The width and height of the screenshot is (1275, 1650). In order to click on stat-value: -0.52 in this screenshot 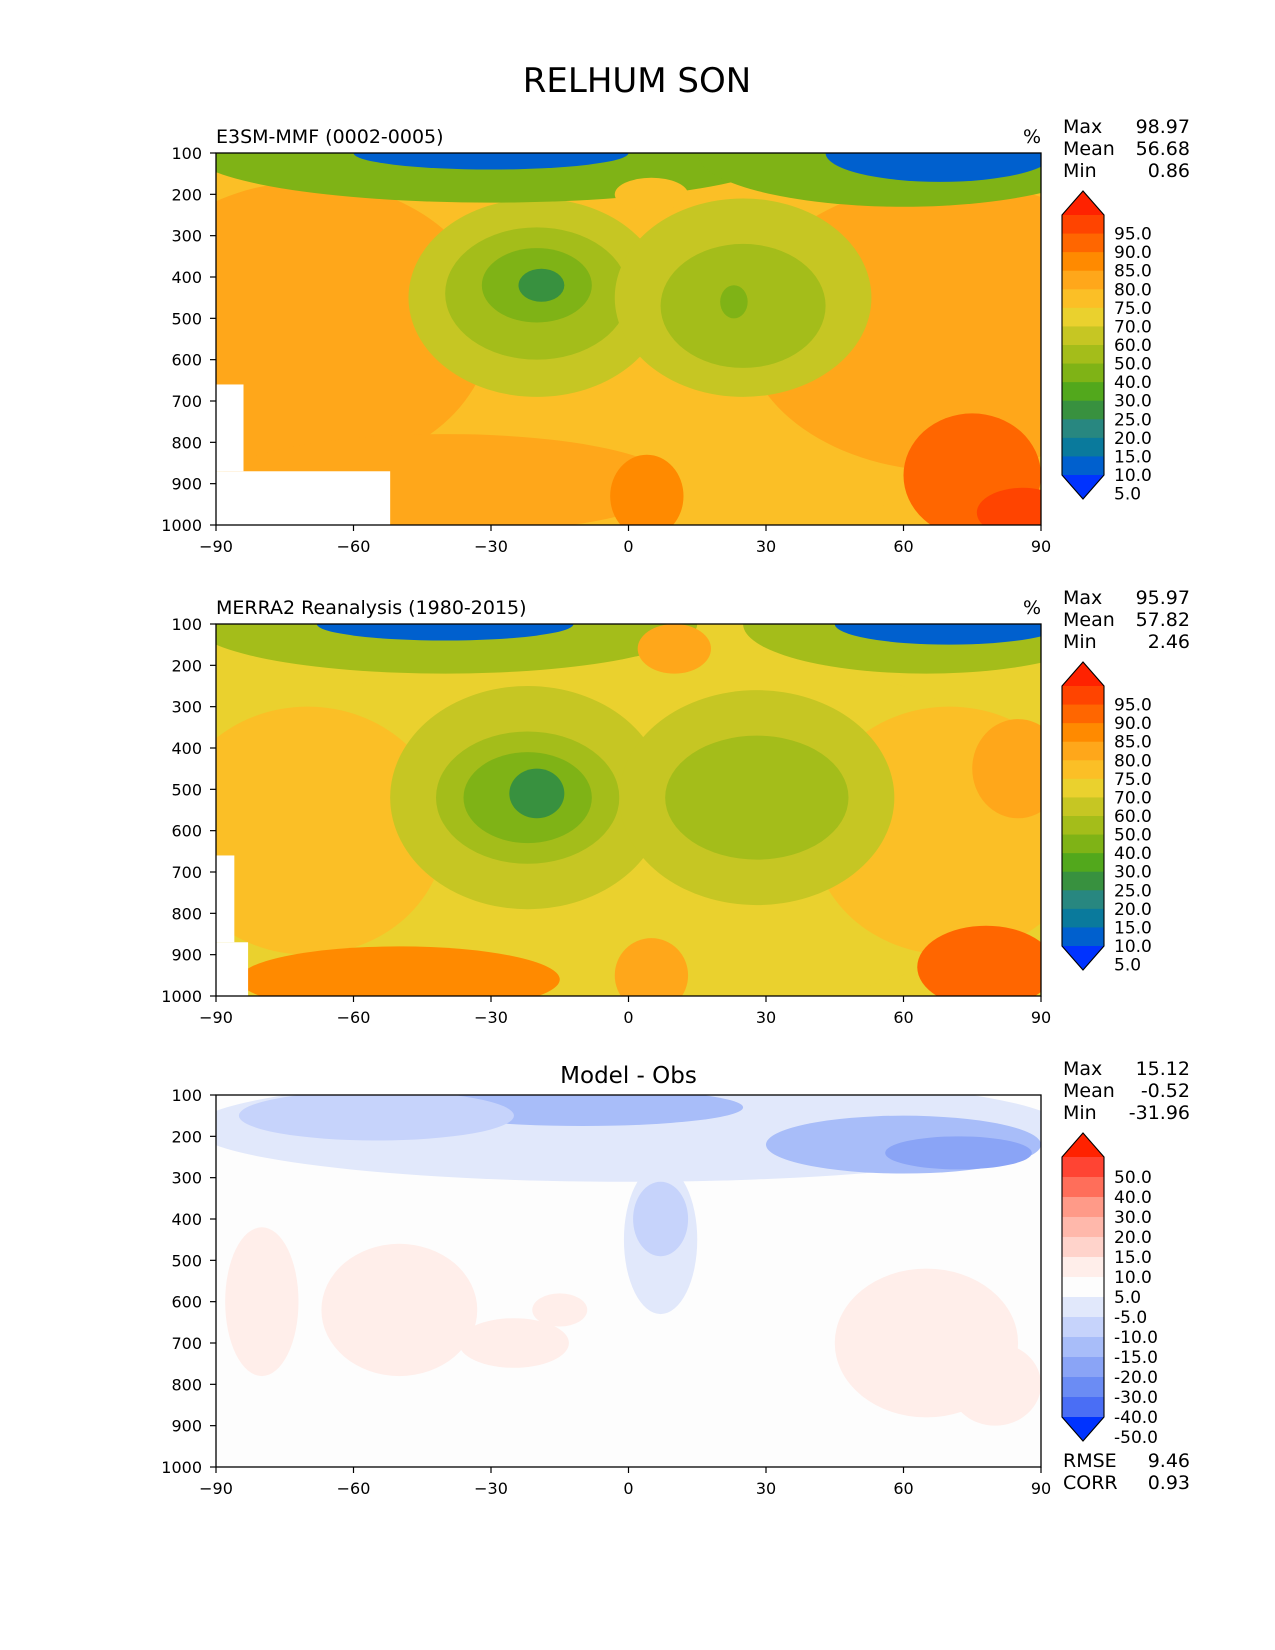, I will do `click(1165, 1091)`.